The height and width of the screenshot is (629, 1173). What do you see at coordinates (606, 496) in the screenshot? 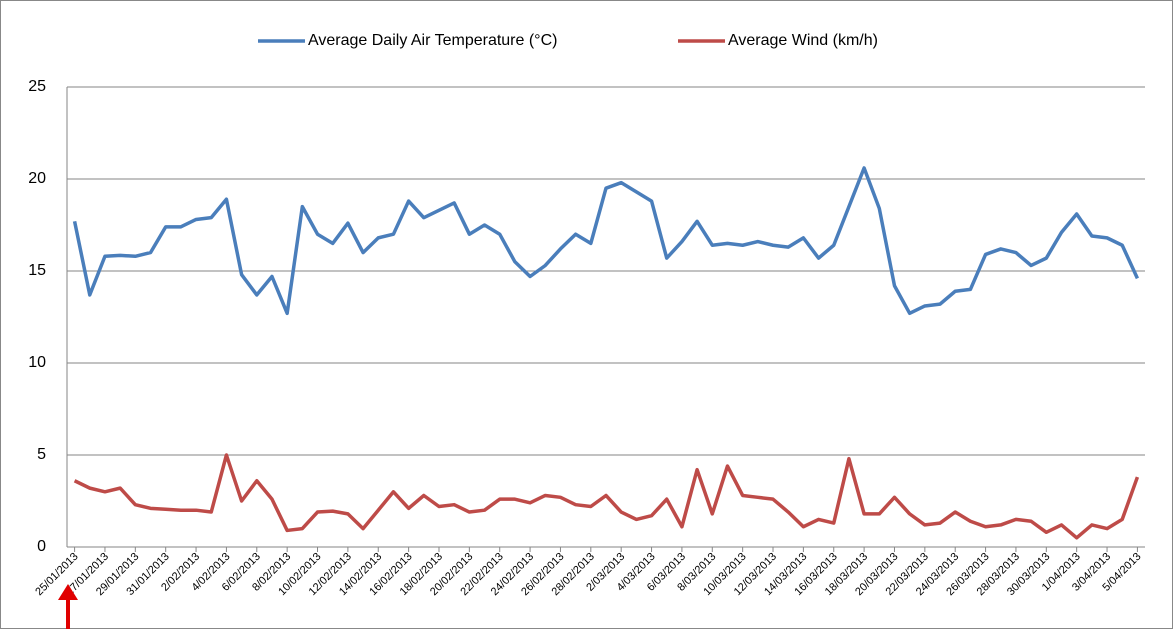
I see `data-line` at bounding box center [606, 496].